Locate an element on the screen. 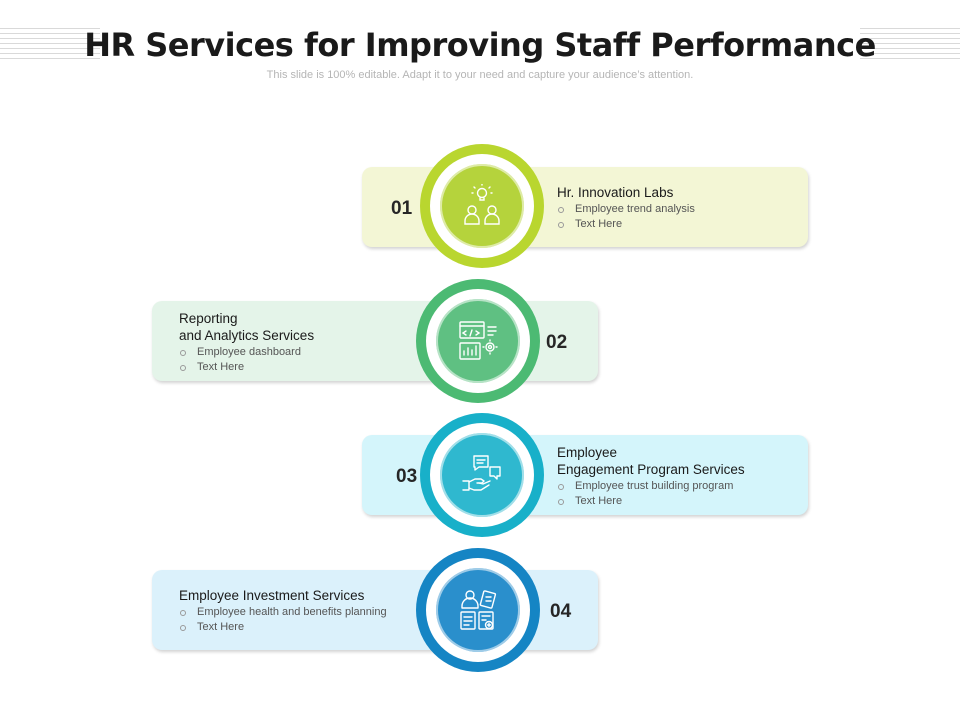 The width and height of the screenshot is (960, 720). bullet-item: Employee trend analysis is located at coordinates (677, 209).